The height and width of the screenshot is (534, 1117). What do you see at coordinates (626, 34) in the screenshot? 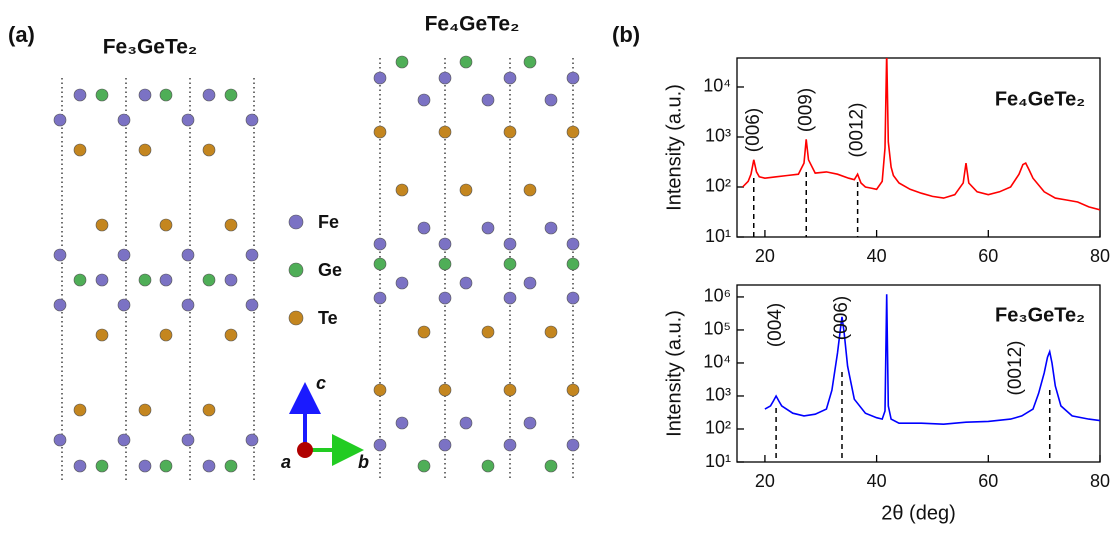
I see `panel-label: (b)` at bounding box center [626, 34].